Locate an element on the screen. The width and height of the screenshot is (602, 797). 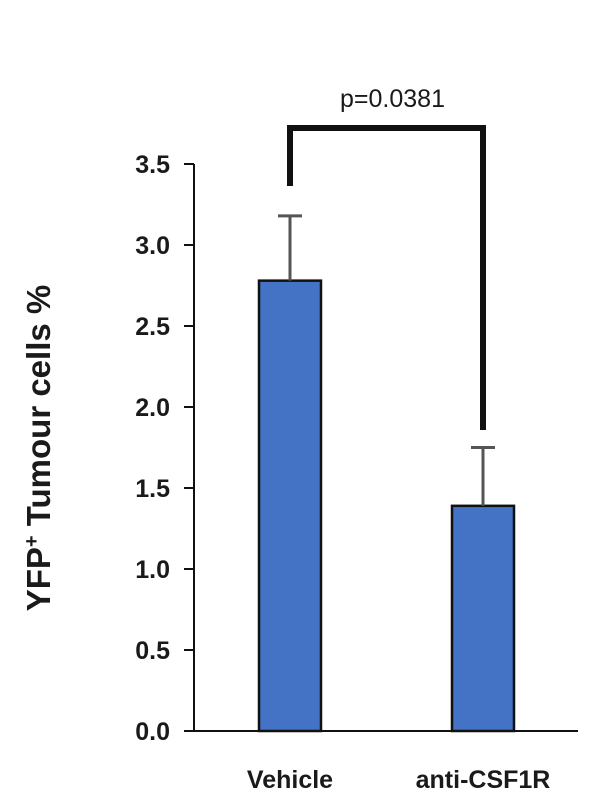
y-axis-title: YFP+ Tumour cells % is located at coordinates (38, 448).